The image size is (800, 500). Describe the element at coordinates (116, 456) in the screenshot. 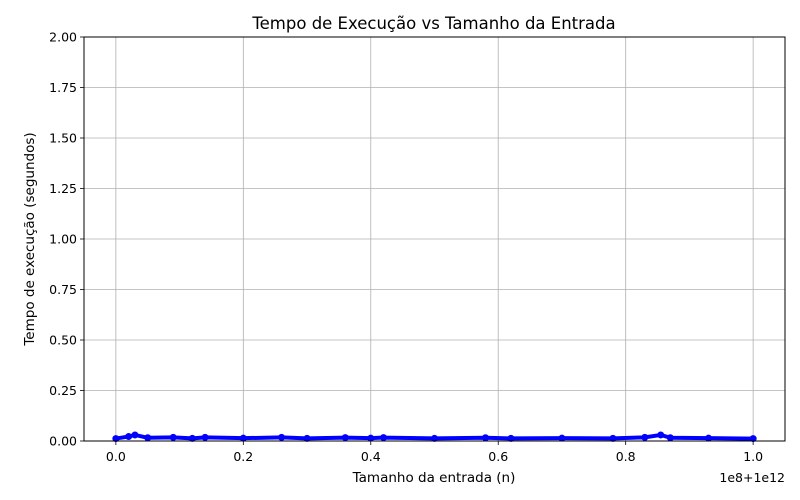

I see `x-tick-label: 0.0` at that location.